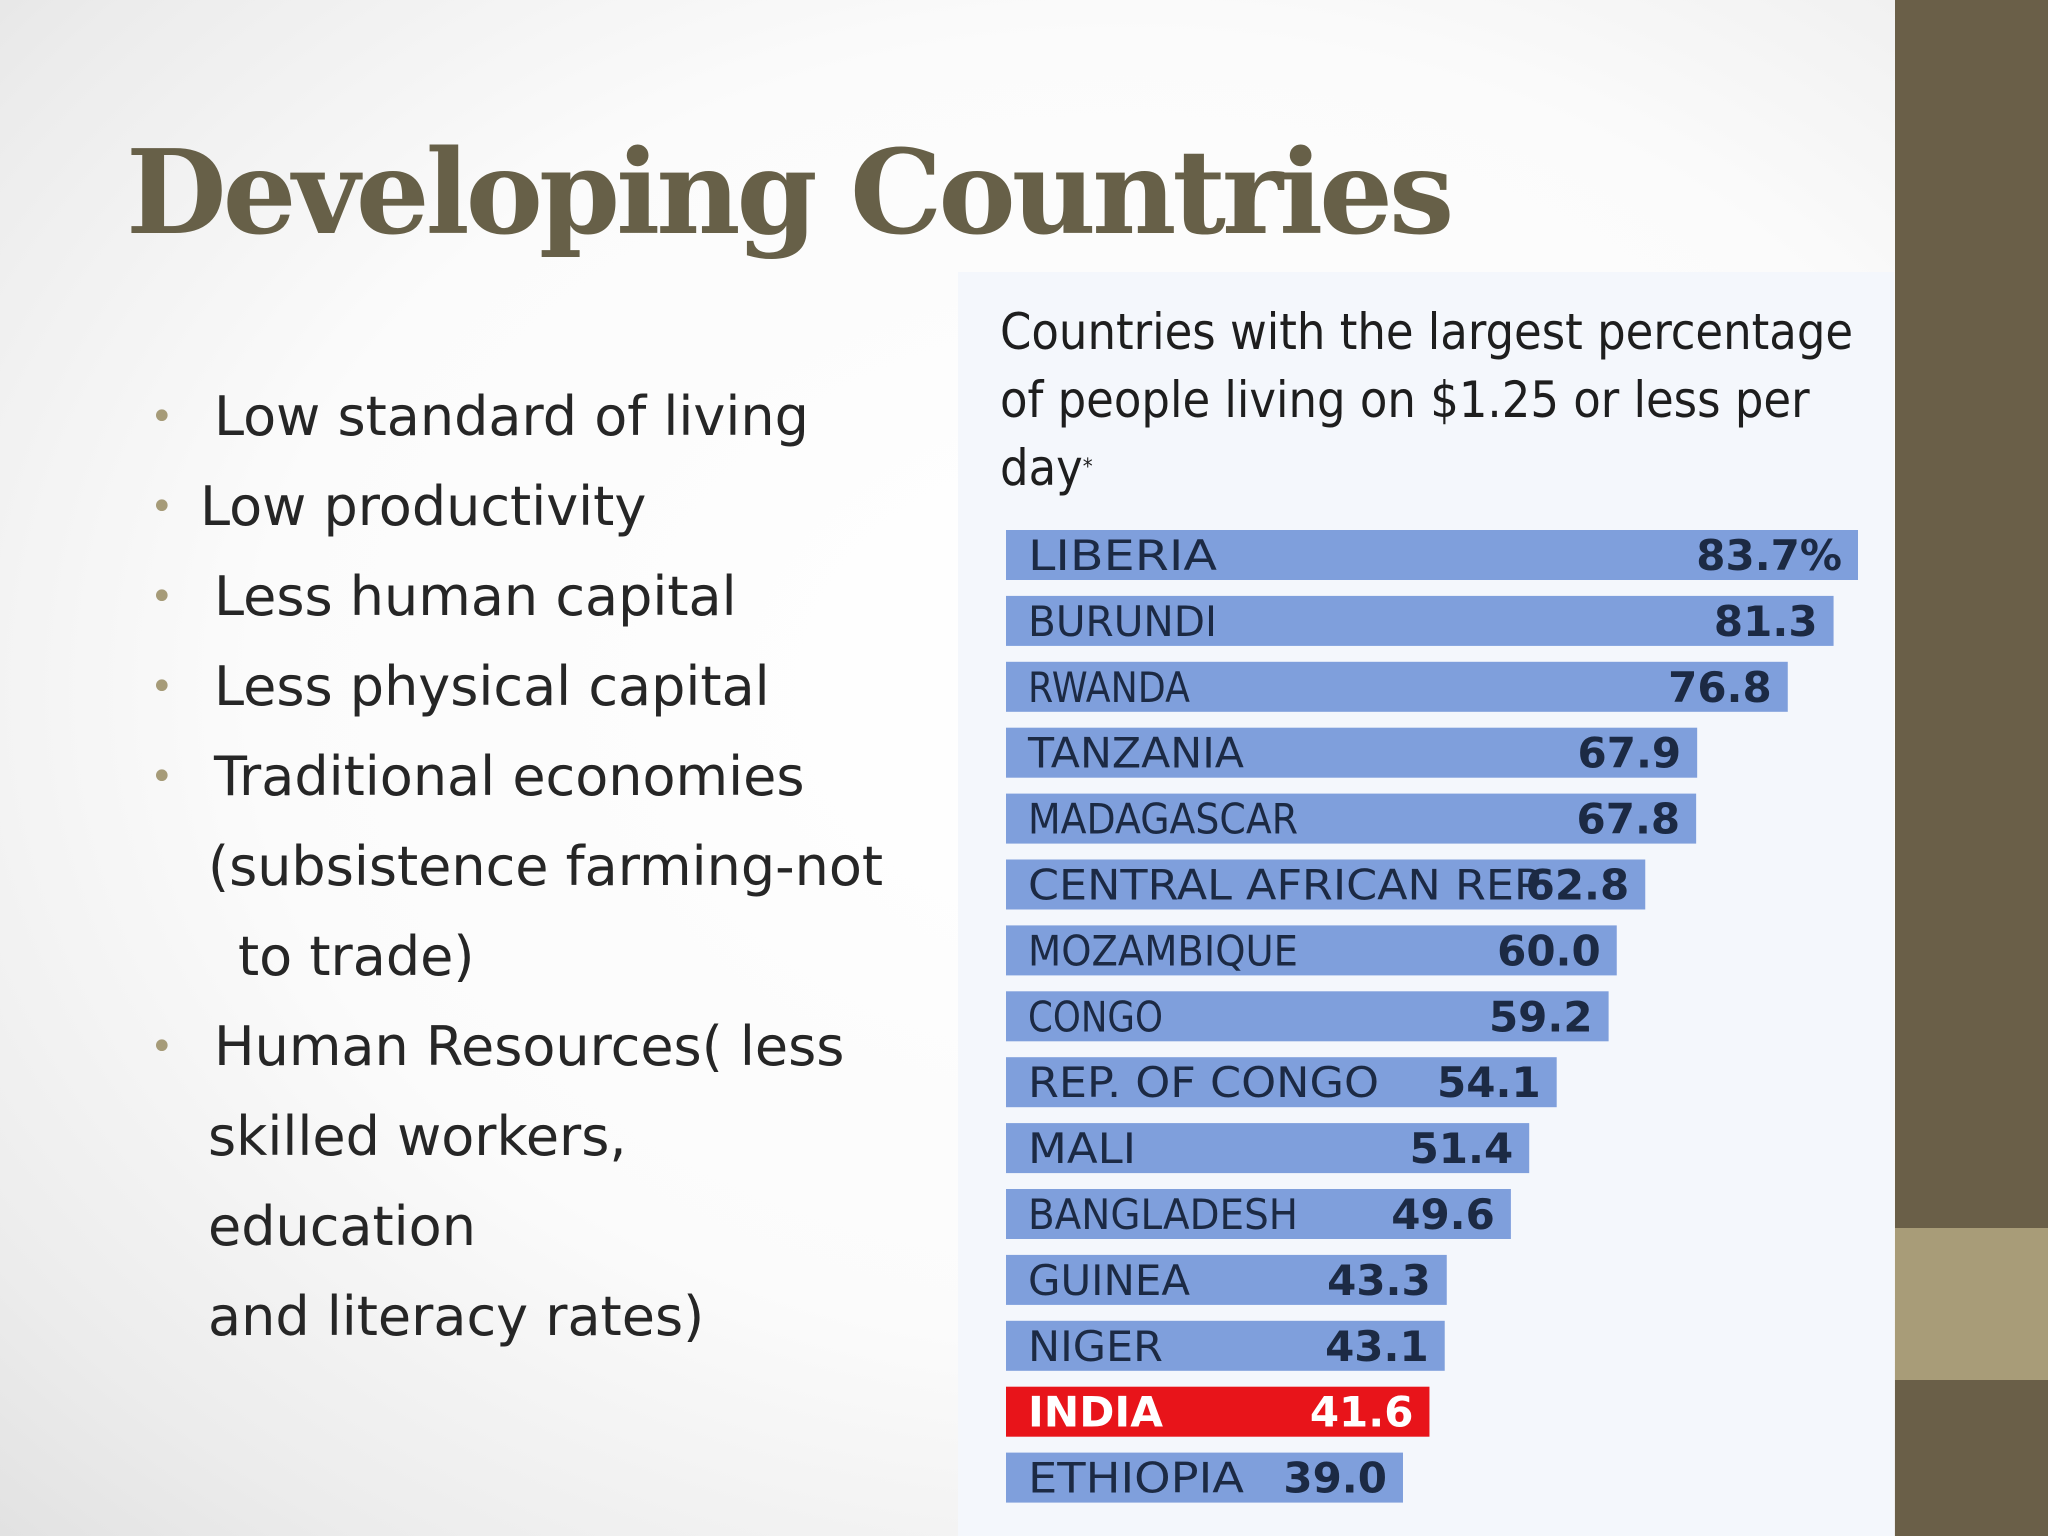 The width and height of the screenshot is (2048, 1536). I want to click on sidebar-band-dark-top, so click(1971, 614).